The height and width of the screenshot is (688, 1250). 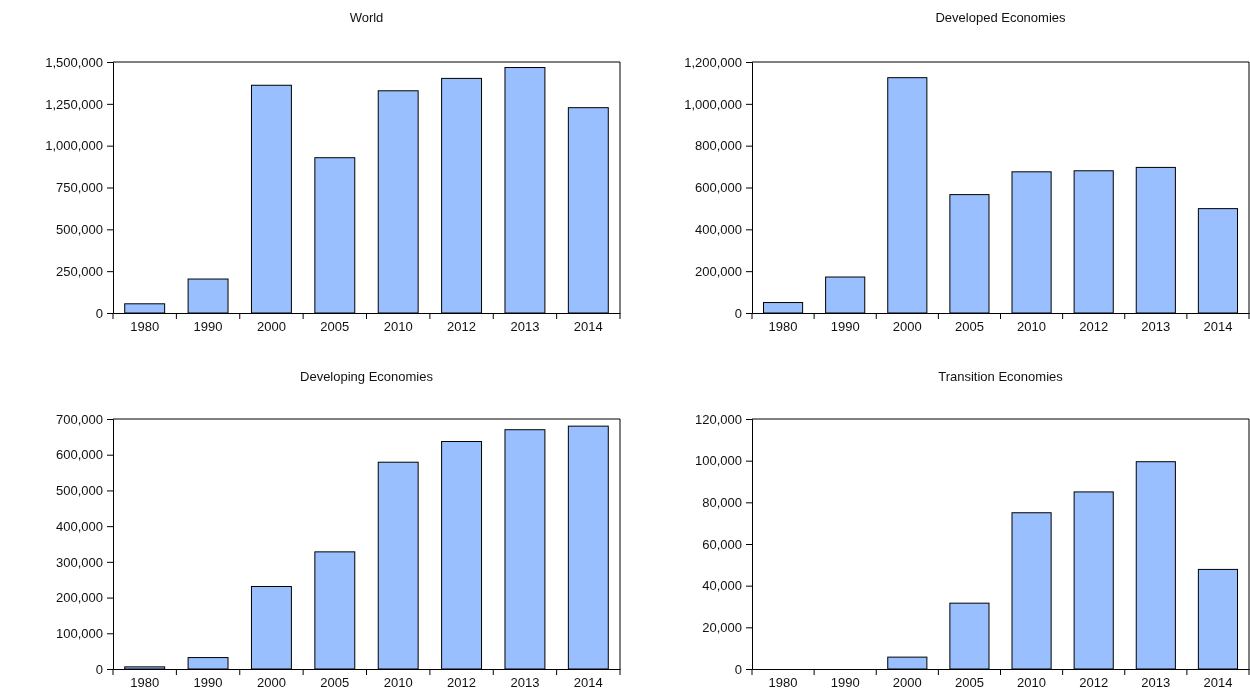 I want to click on y-tick-label: 300,000, so click(x=79, y=562).